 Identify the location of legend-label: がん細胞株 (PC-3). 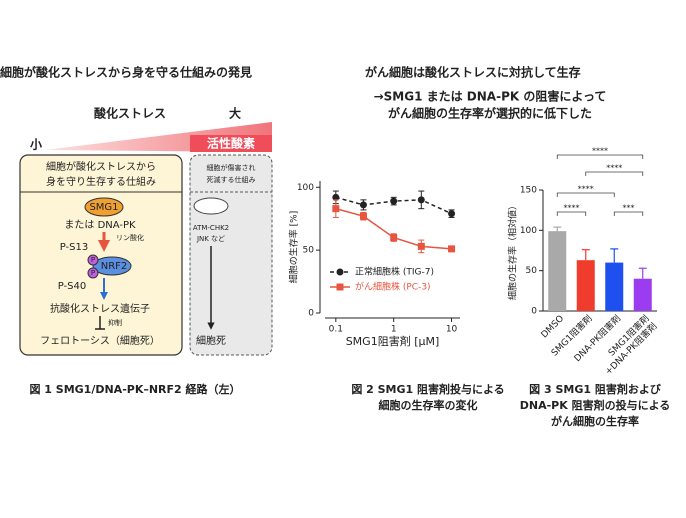
(393, 287).